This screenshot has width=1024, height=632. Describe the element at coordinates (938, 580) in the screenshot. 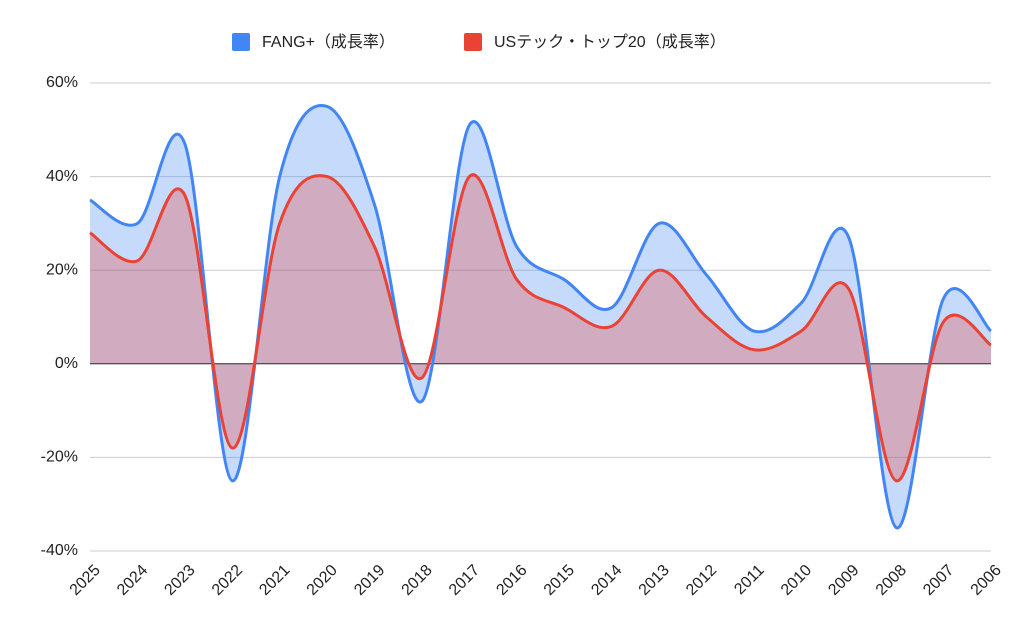

I see `x-tick-label: 2007` at that location.